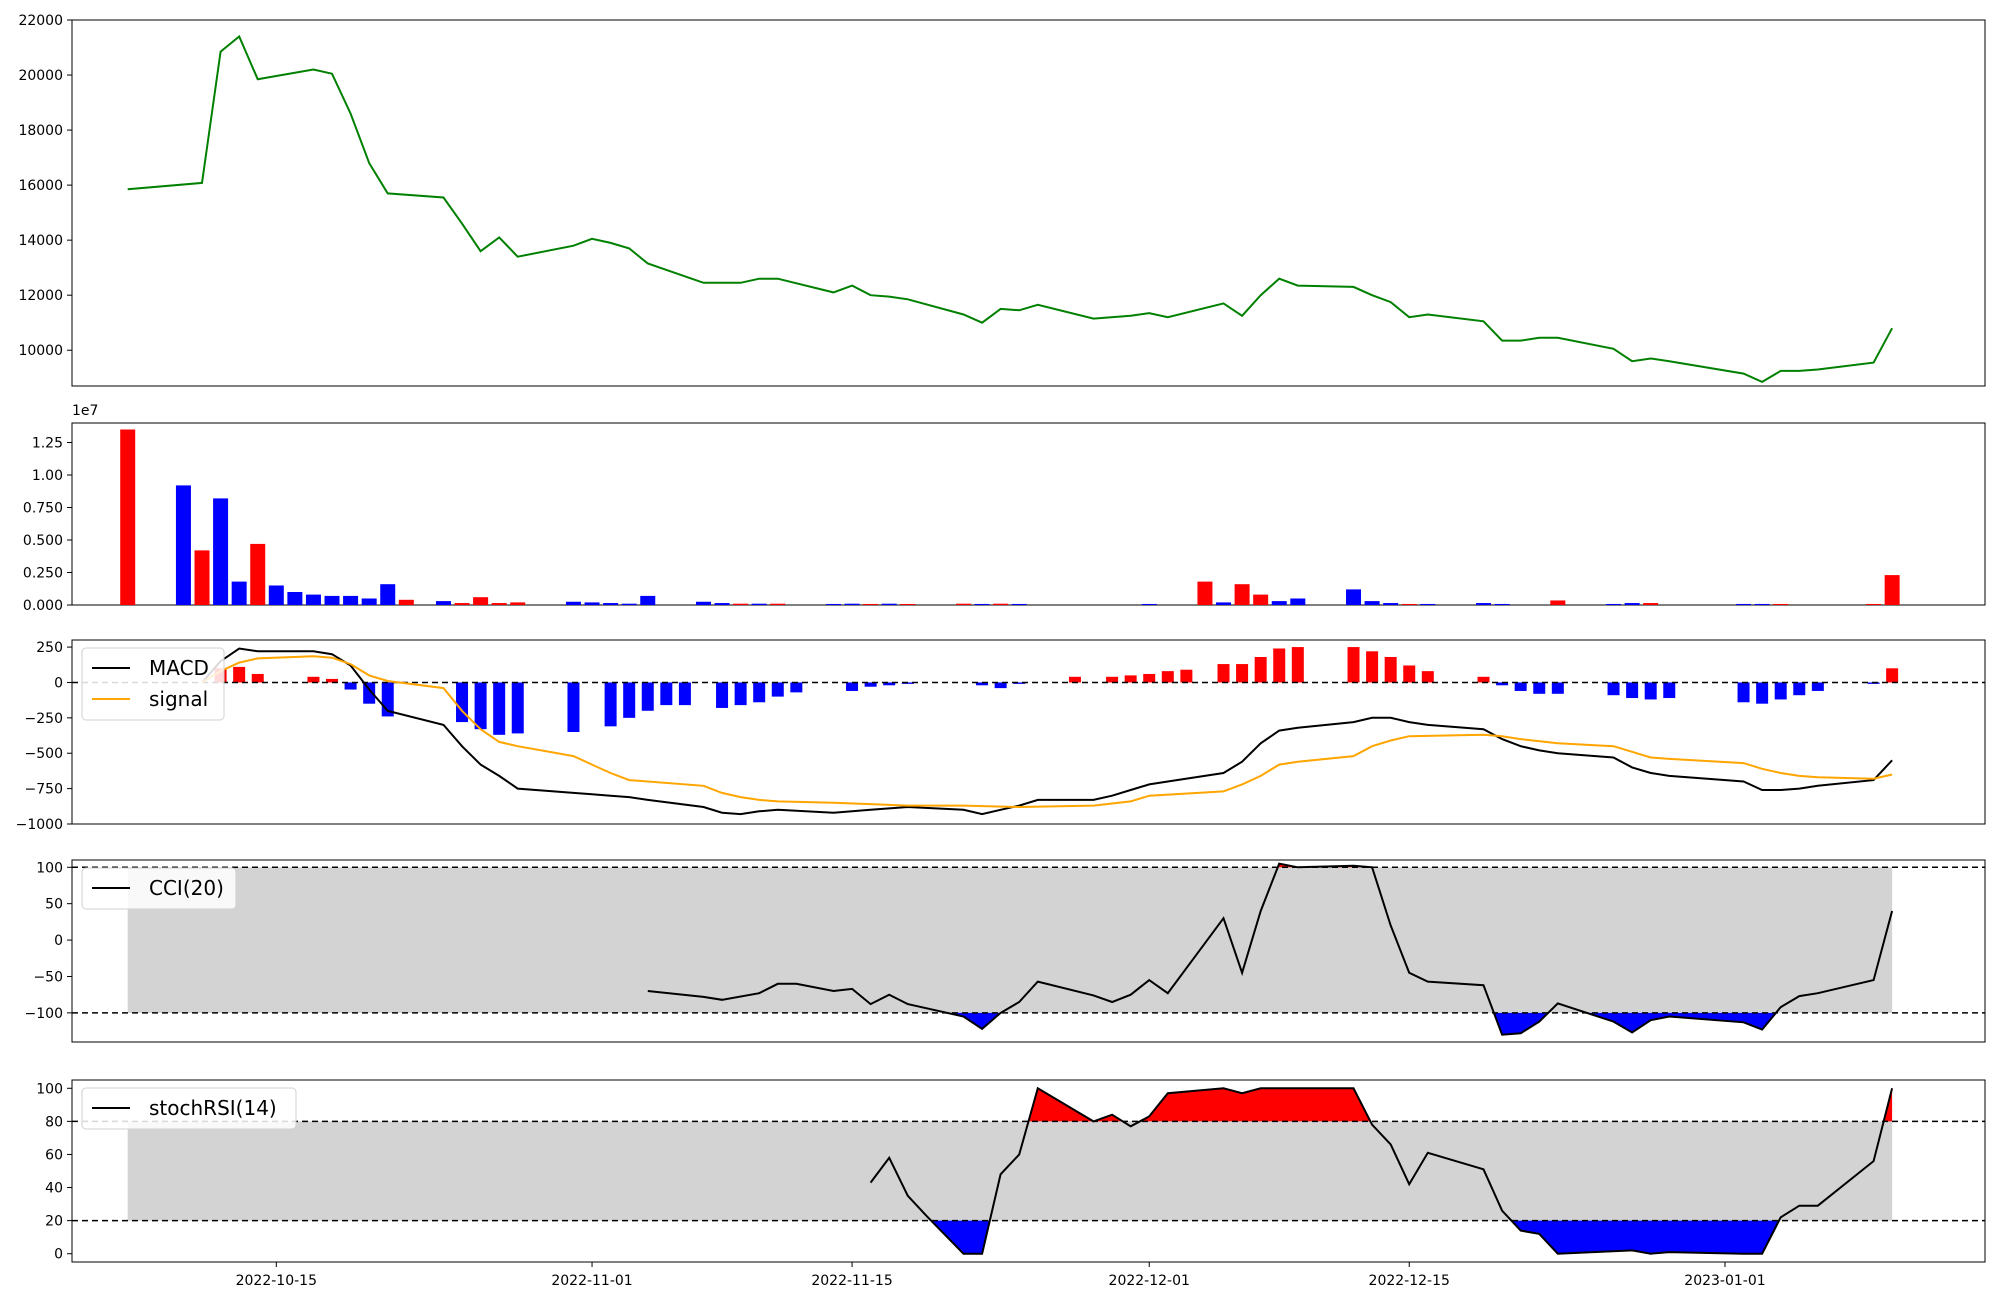 The width and height of the screenshot is (2000, 1300). What do you see at coordinates (54, 1155) in the screenshot?
I see `stochrsi-ytick-label: 60` at bounding box center [54, 1155].